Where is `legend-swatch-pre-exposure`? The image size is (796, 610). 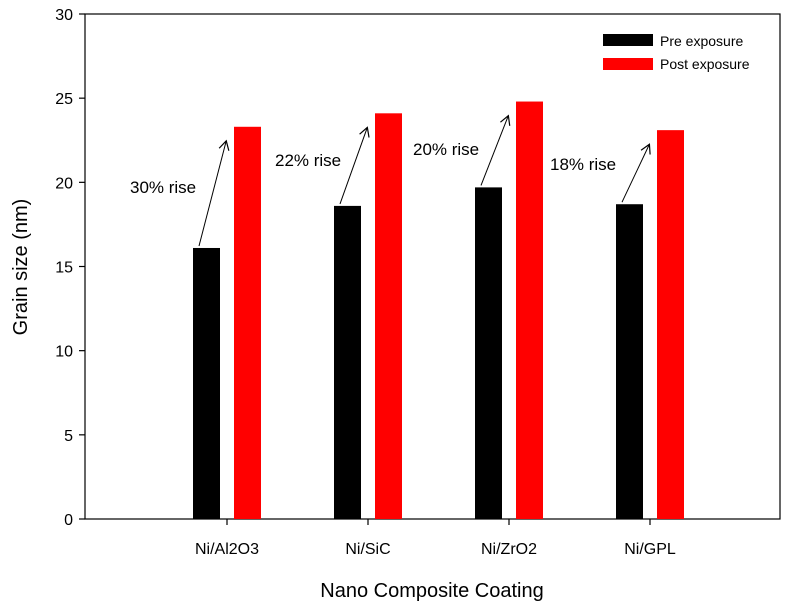 legend-swatch-pre-exposure is located at coordinates (628, 40).